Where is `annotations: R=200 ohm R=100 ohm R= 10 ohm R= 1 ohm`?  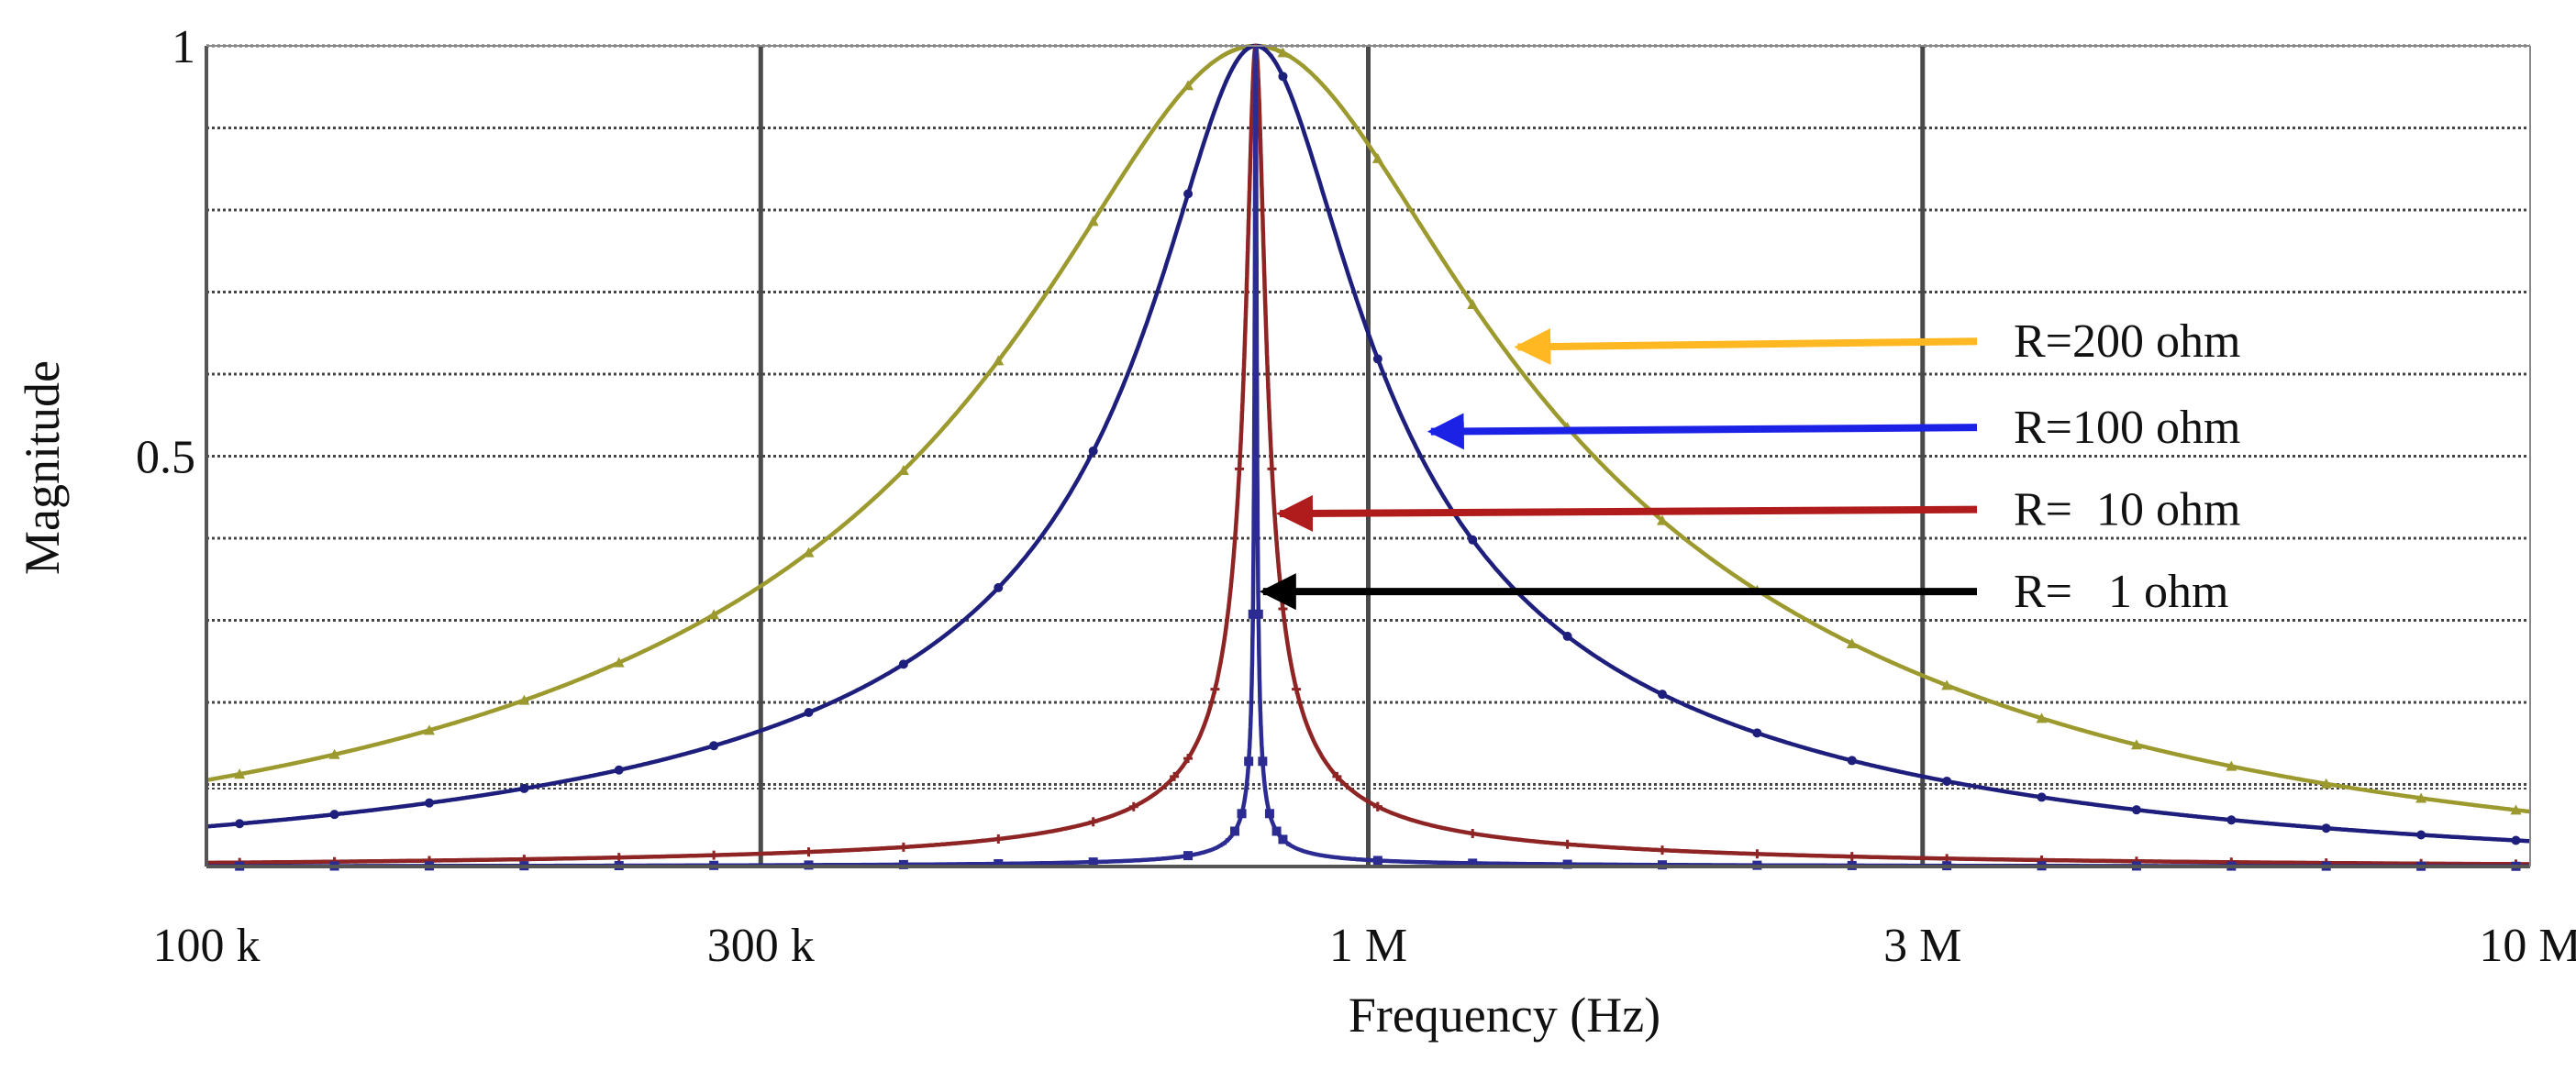
annotations: R=200 ohm R=100 ohm R= 10 ohm R= 1 ohm is located at coordinates (1749, 466).